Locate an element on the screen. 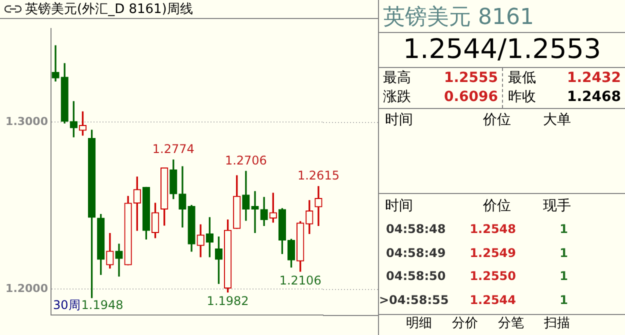 The image size is (625, 335). annotation: 30周 is located at coordinates (66, 305).